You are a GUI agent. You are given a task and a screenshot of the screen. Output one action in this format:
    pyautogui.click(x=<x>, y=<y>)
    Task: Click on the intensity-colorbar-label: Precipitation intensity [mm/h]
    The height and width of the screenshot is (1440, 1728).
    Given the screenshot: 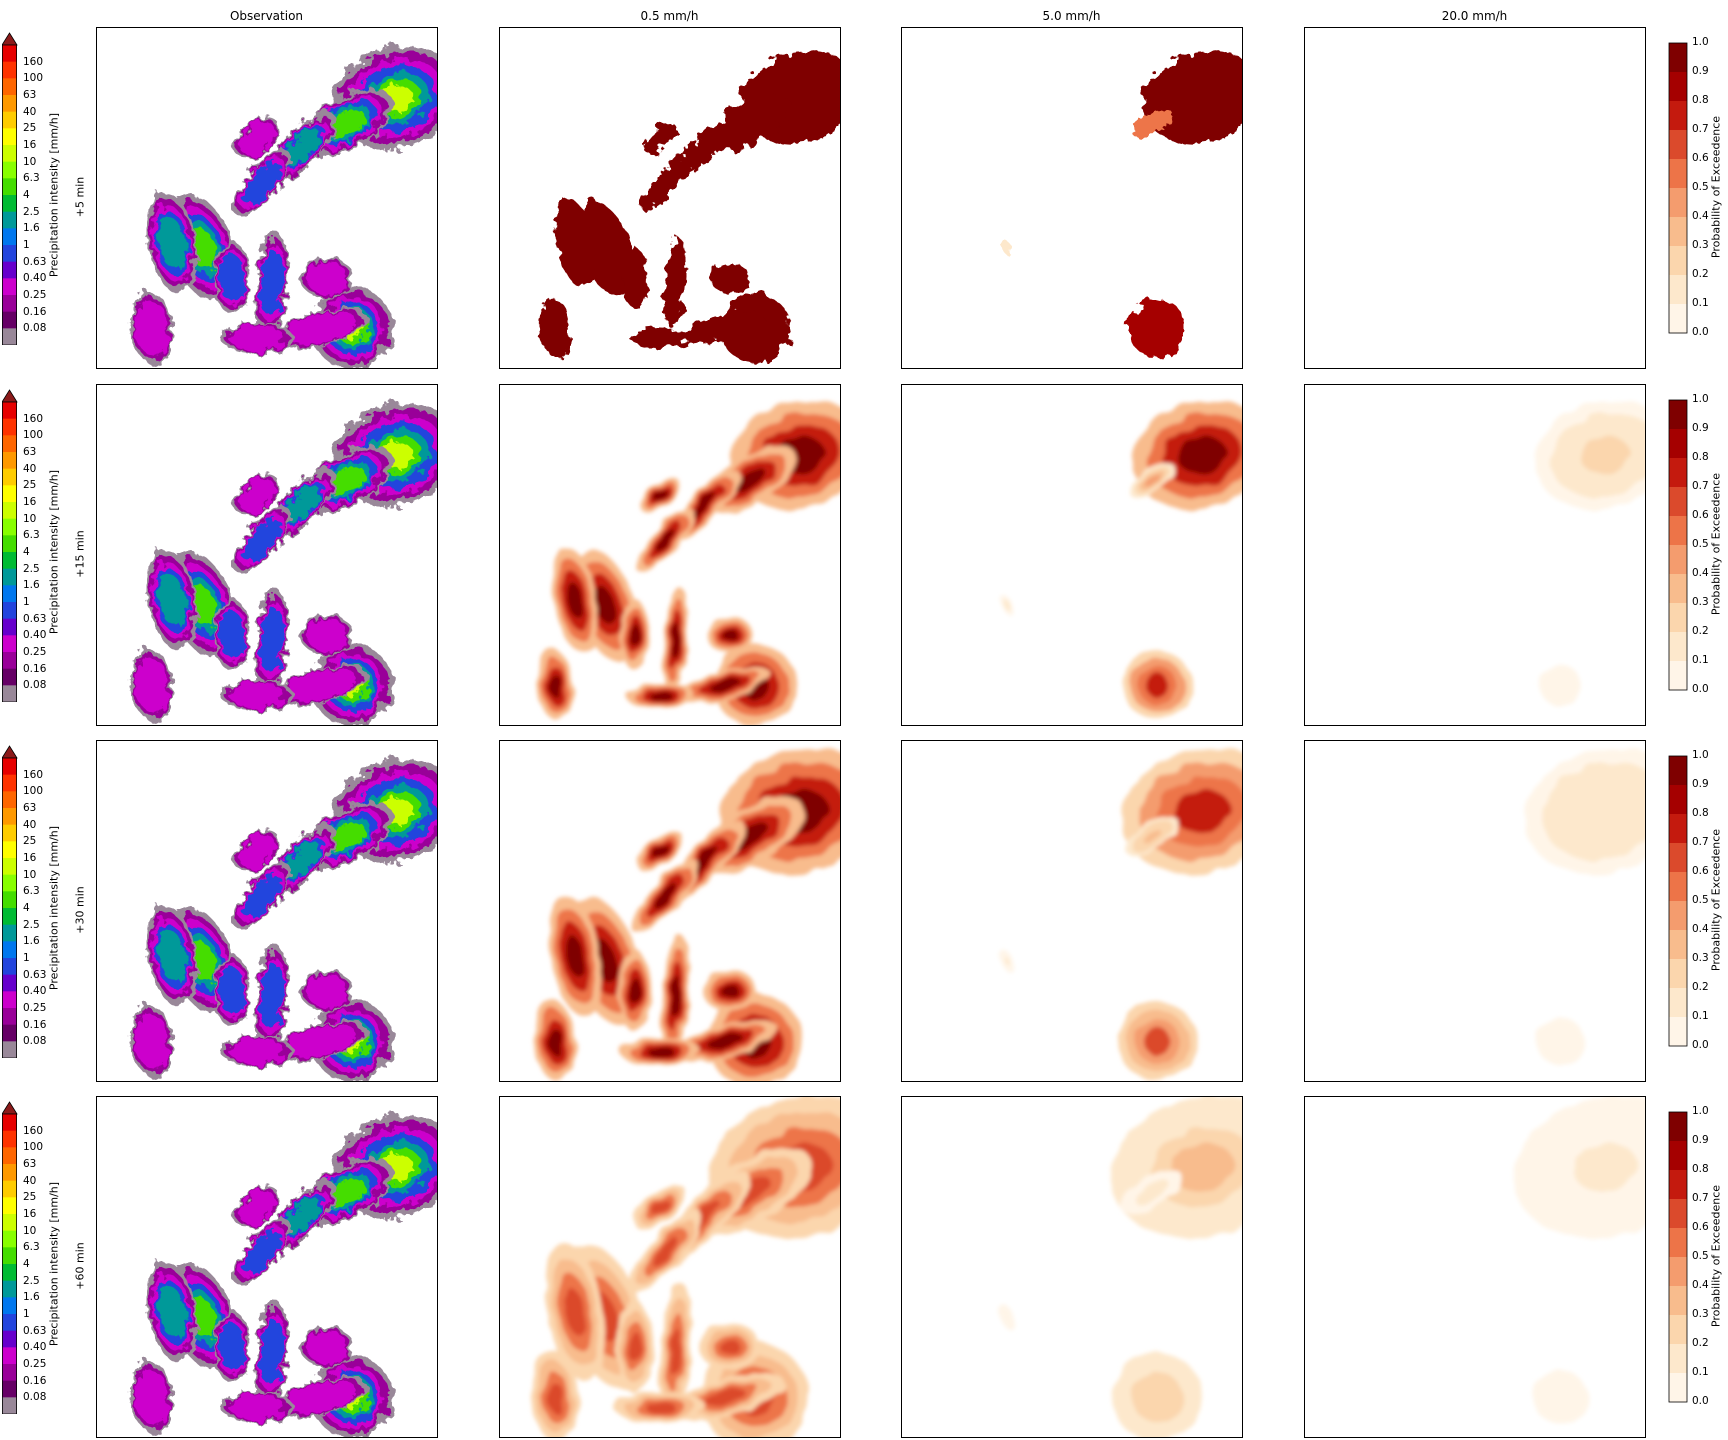 What is the action you would take?
    pyautogui.click(x=54, y=908)
    